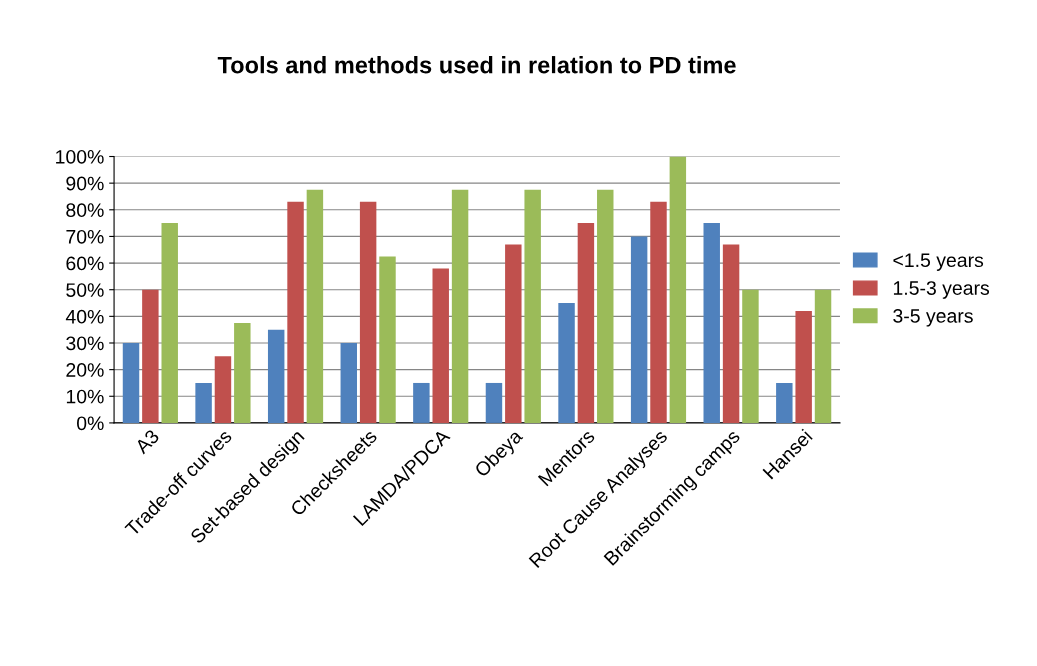  I want to click on y-tick-label: 40%, so click(84, 316).